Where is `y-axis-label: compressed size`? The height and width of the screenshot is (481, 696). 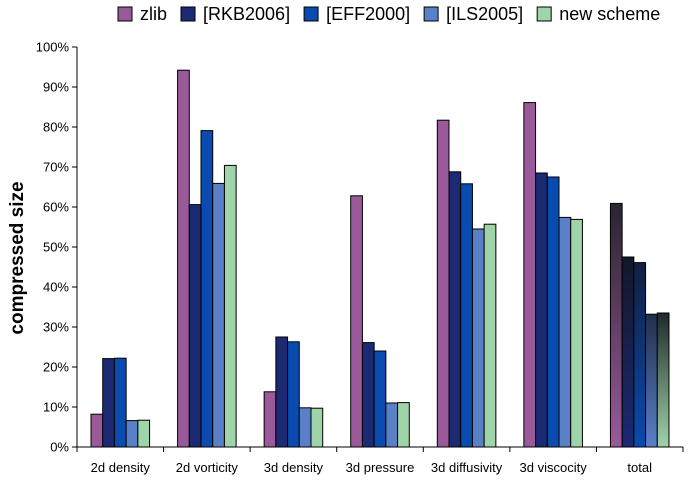 y-axis-label: compressed size is located at coordinates (17, 257).